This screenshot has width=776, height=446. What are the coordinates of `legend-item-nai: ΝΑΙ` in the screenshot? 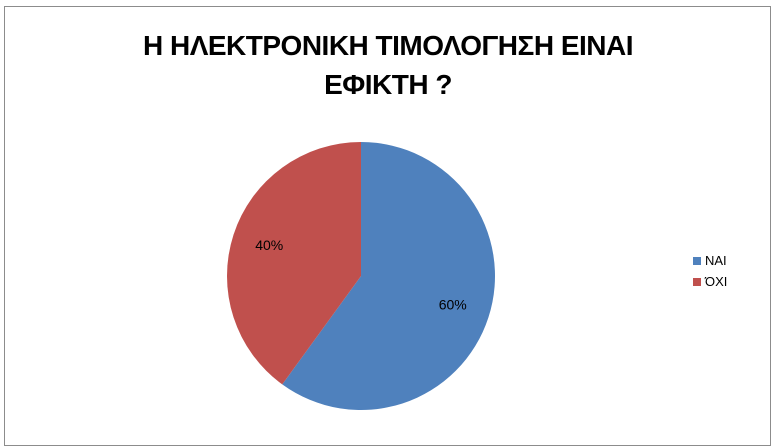 It's located at (710, 260).